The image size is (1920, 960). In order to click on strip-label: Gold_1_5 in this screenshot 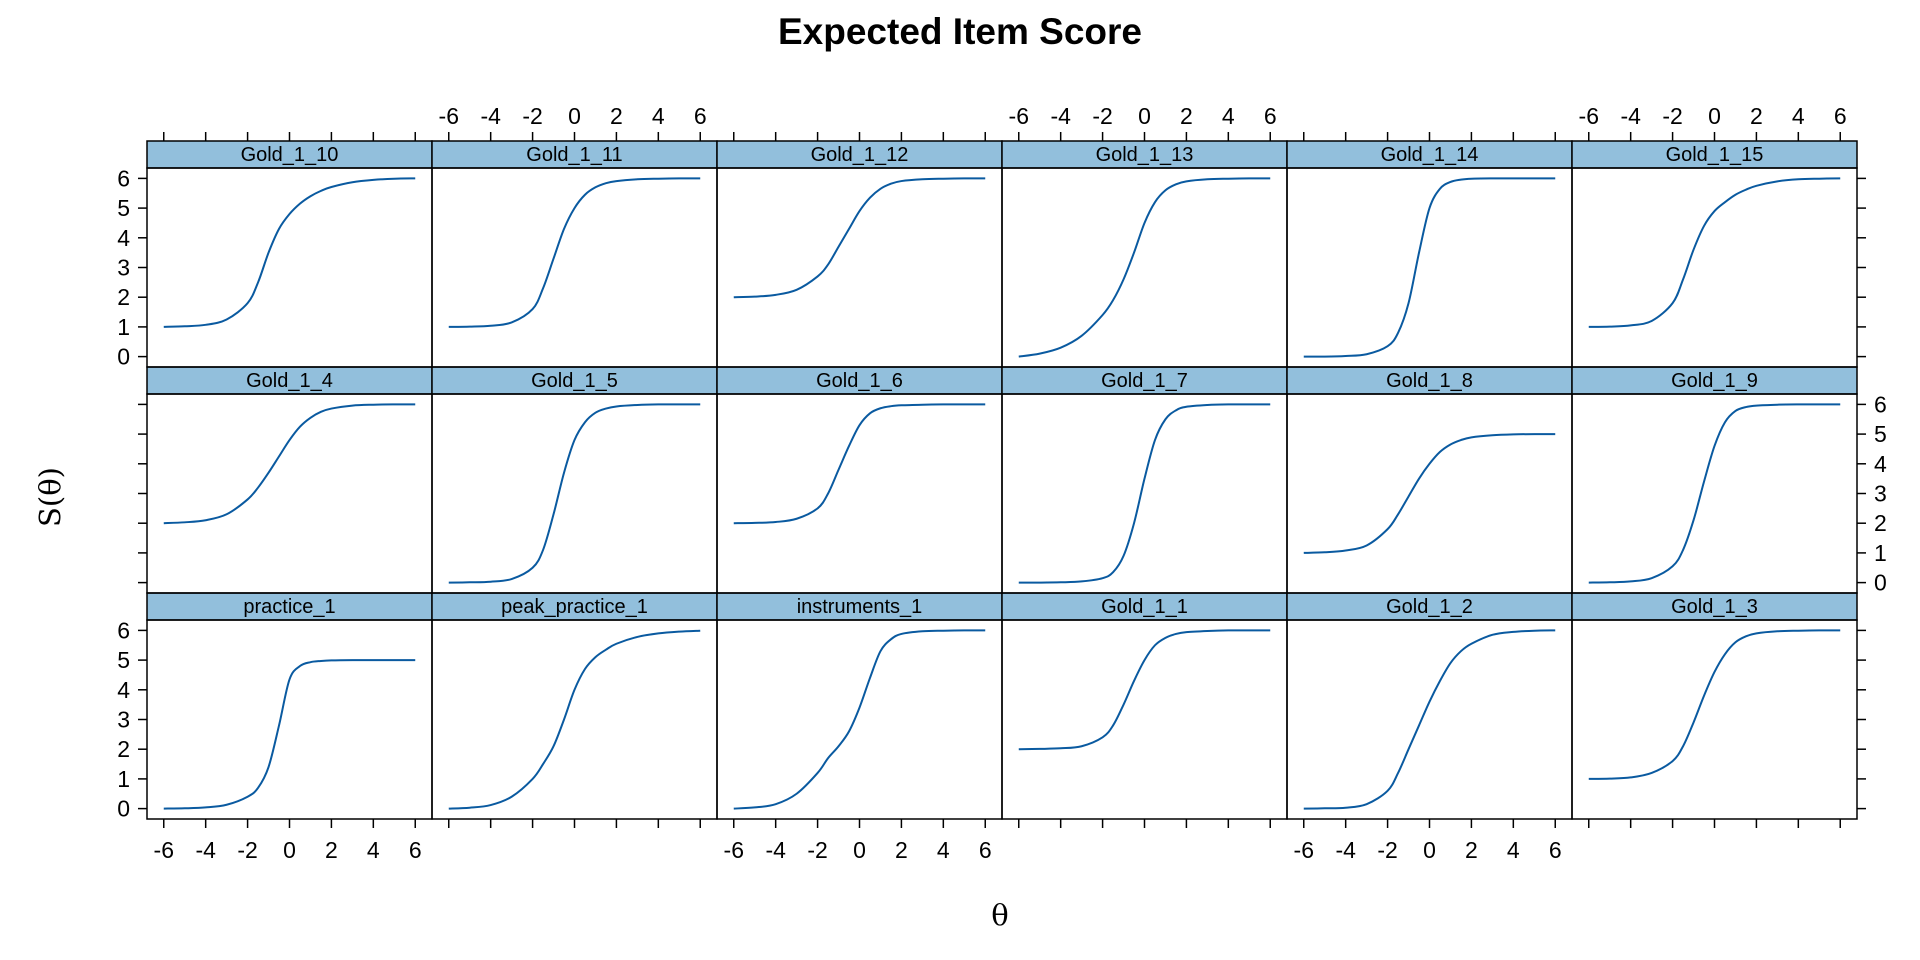, I will do `click(574, 381)`.